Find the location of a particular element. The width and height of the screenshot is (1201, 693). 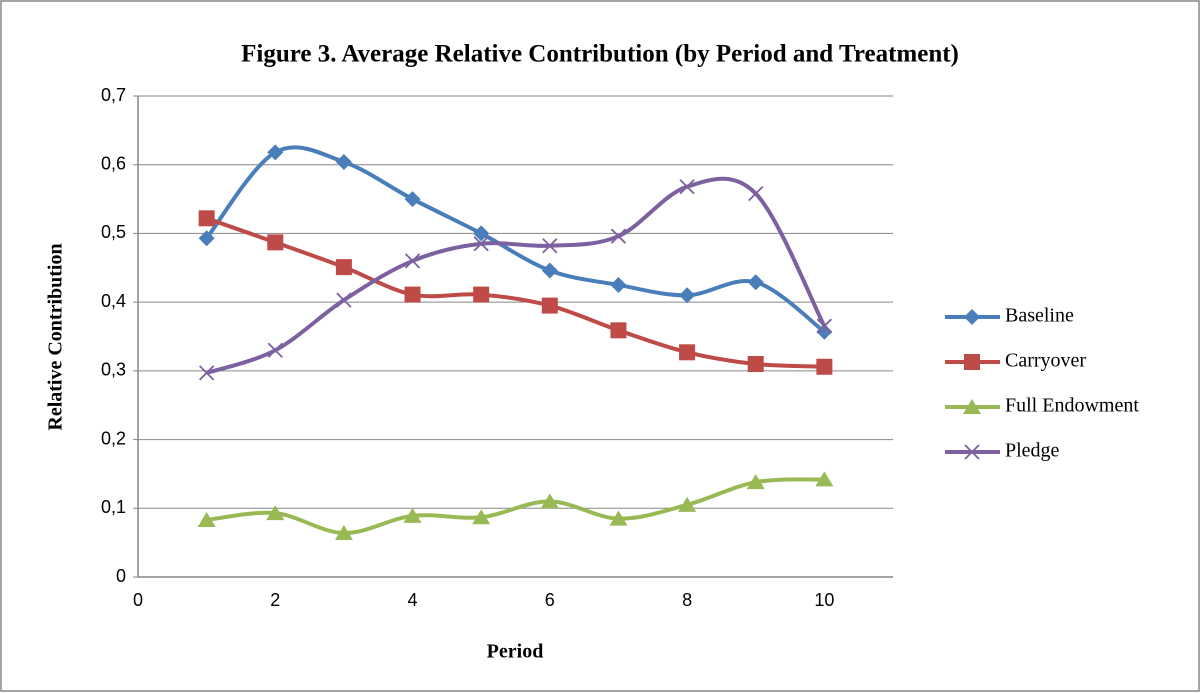

x-tick-label: 10 is located at coordinates (824, 600).